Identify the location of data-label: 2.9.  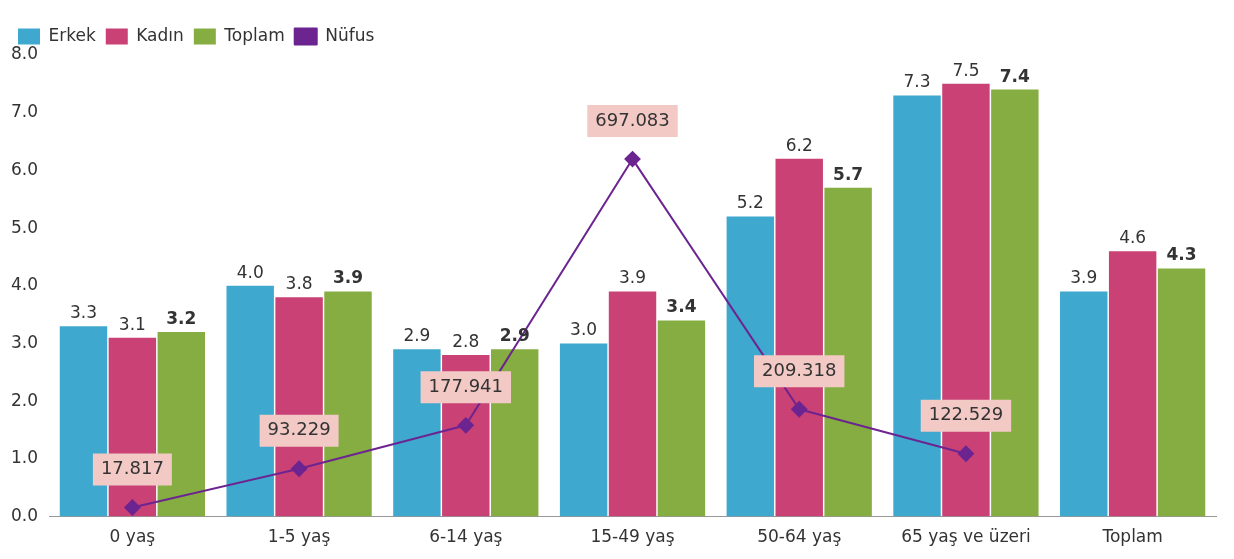
(417, 335).